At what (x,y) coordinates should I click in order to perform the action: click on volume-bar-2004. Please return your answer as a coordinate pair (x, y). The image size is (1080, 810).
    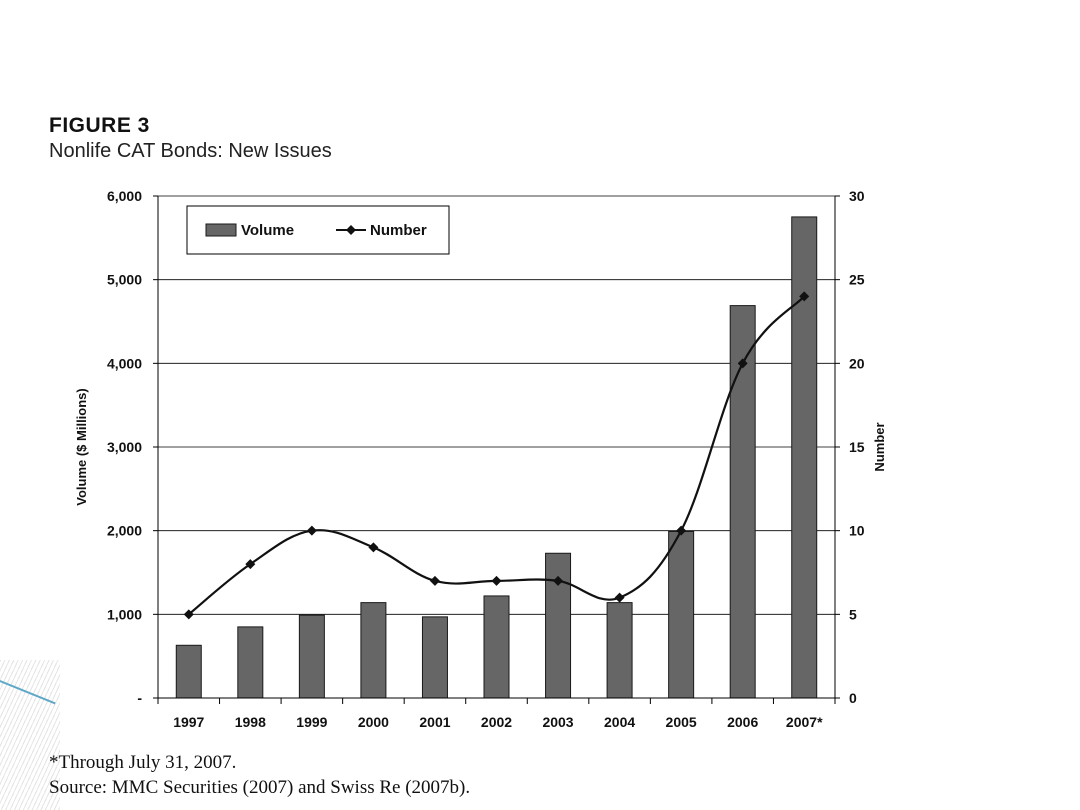
    Looking at the image, I should click on (619, 650).